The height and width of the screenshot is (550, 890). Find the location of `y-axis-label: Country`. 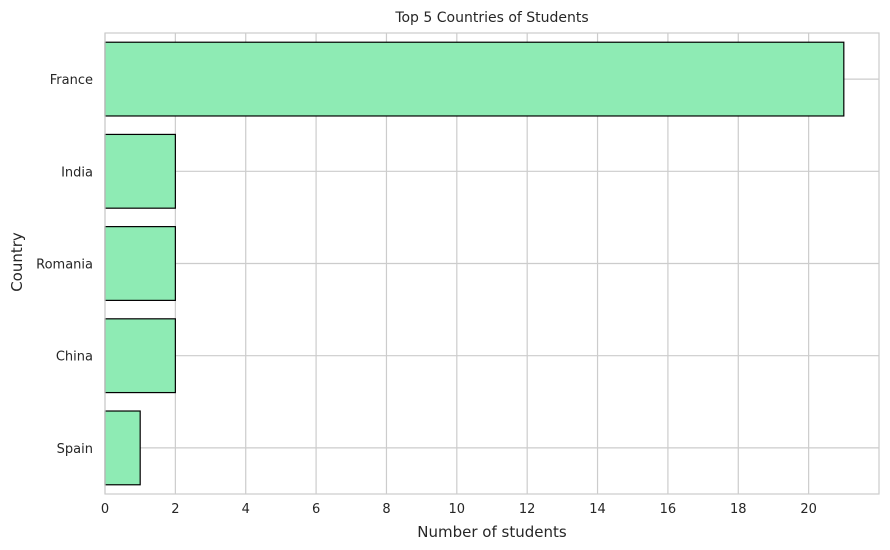

y-axis-label: Country is located at coordinates (17, 262).